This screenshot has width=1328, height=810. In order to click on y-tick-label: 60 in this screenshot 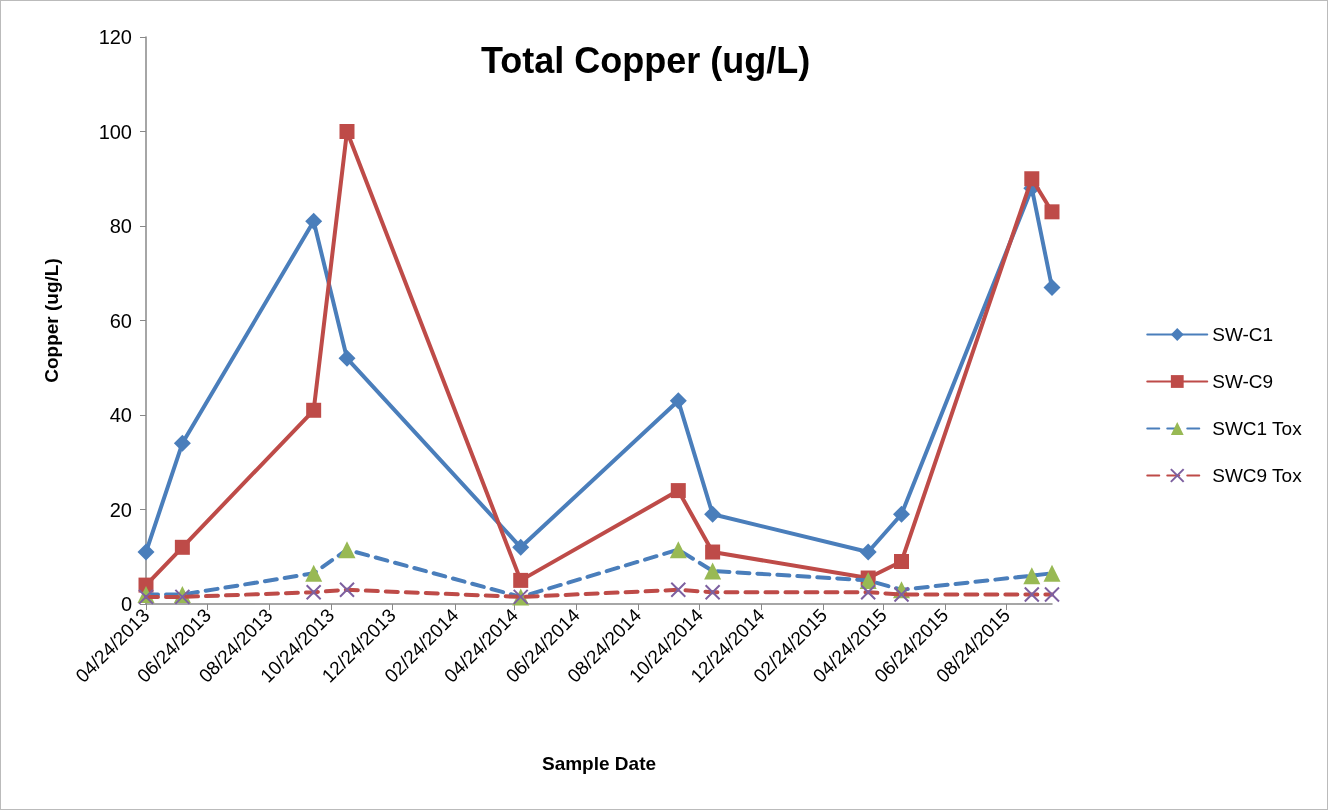, I will do `click(120, 320)`.